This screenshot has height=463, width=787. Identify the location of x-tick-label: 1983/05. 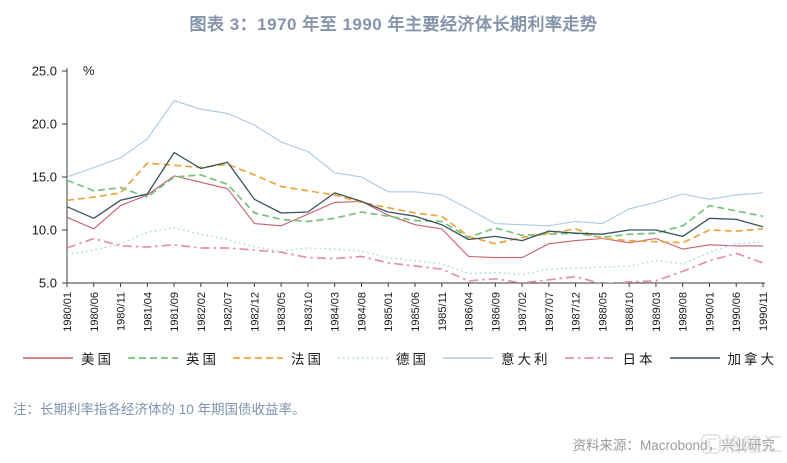
(282, 312).